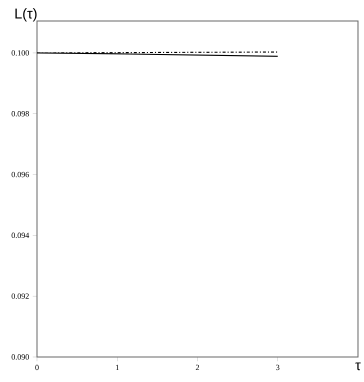 Image resolution: width=364 pixels, height=382 pixels. I want to click on y-axis-title: L(τ), so click(26, 15).